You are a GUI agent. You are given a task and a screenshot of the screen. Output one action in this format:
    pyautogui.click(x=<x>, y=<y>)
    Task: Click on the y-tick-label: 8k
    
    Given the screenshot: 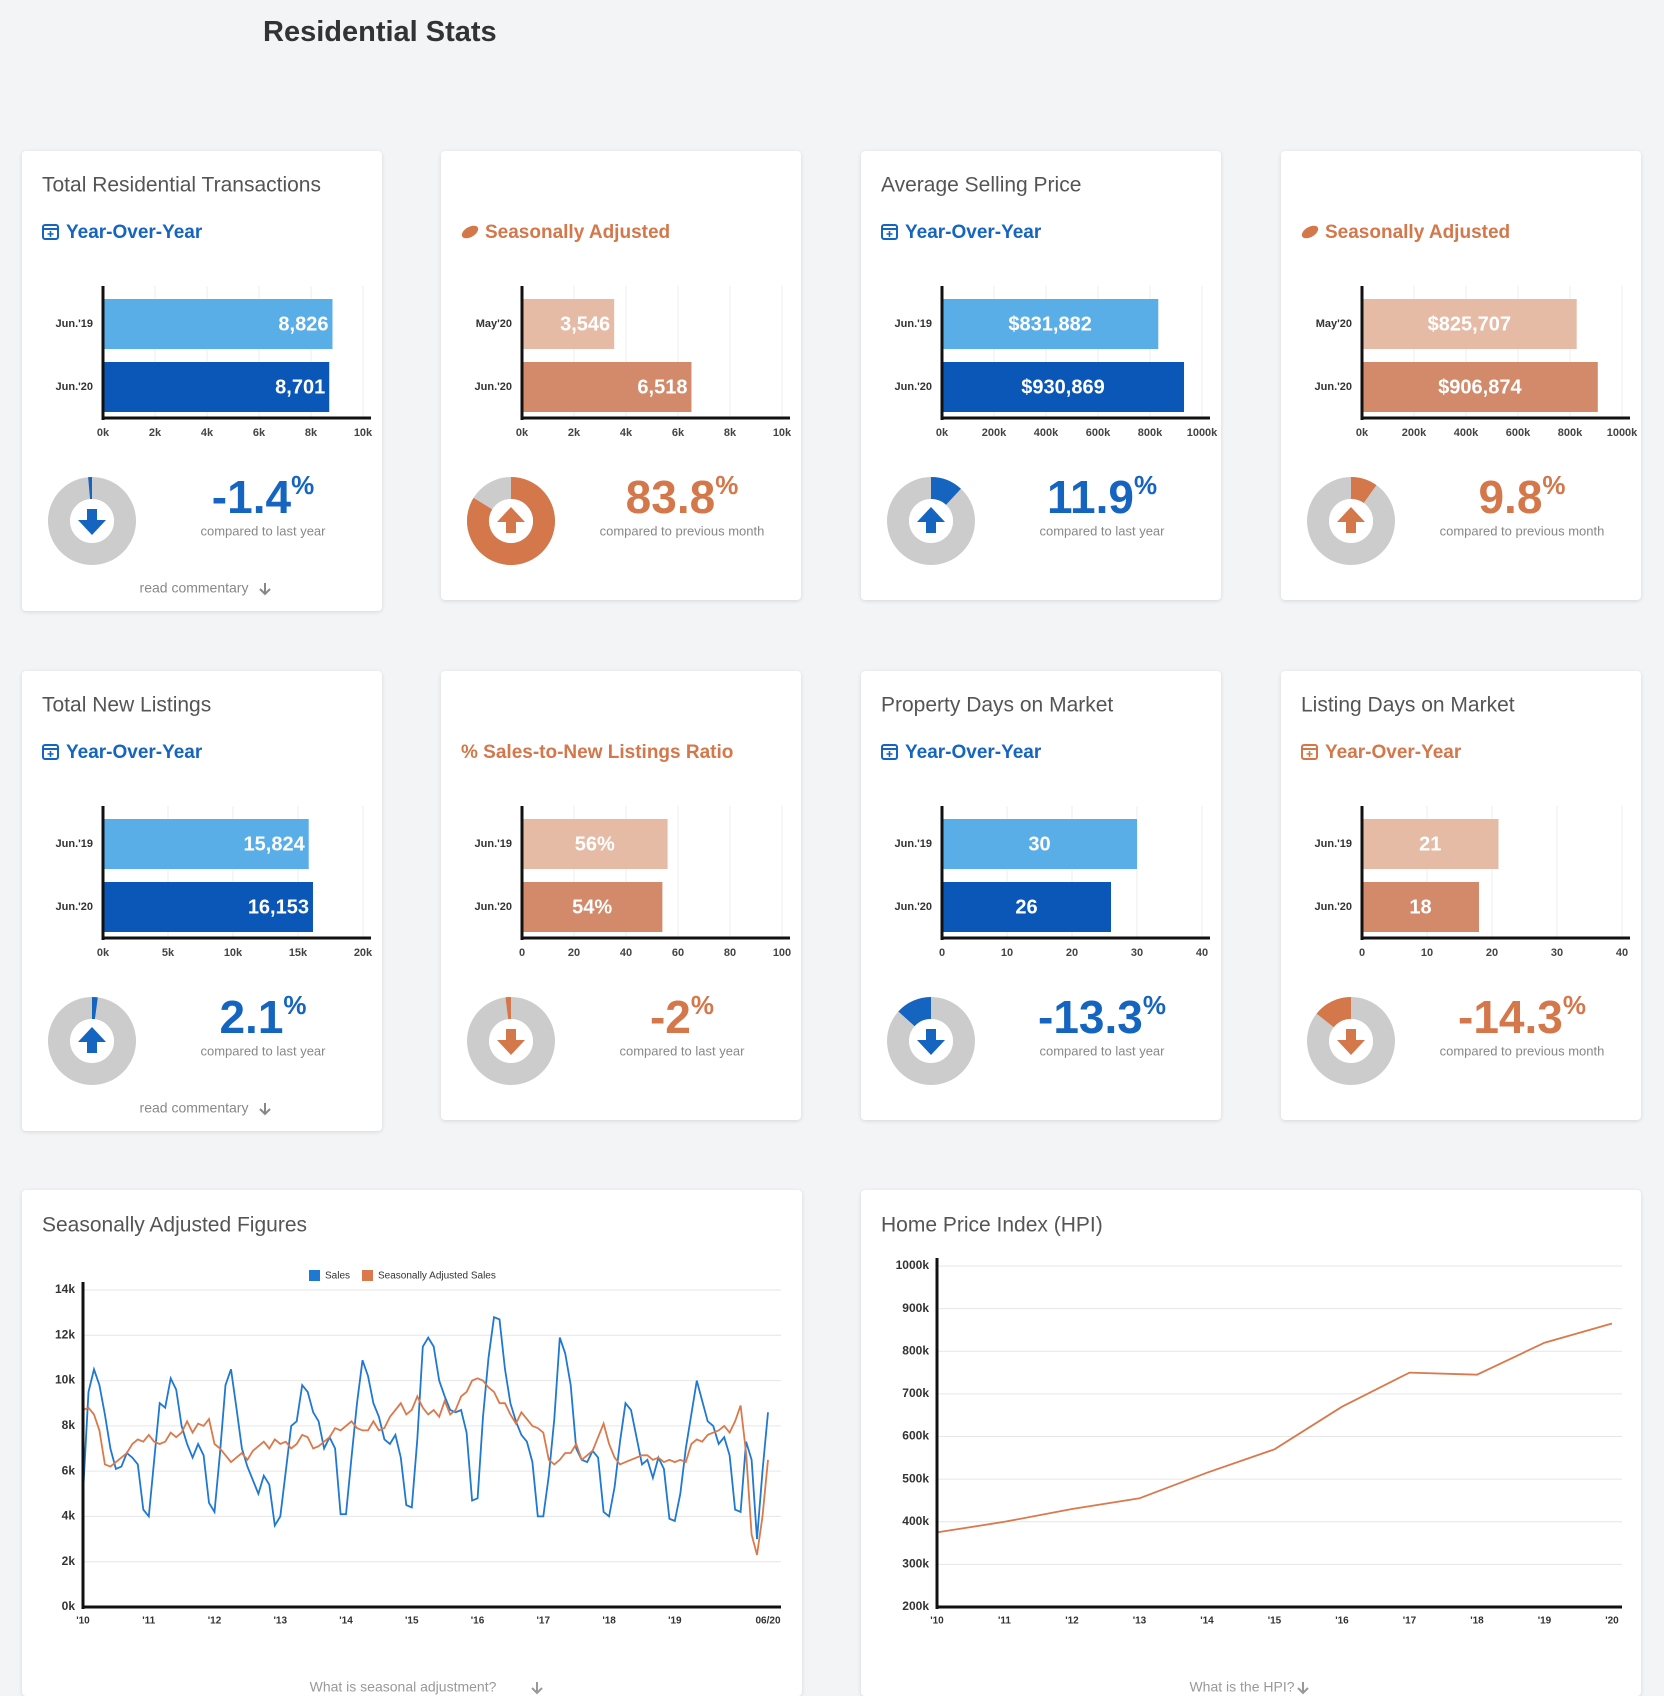 What is the action you would take?
    pyautogui.click(x=69, y=1425)
    